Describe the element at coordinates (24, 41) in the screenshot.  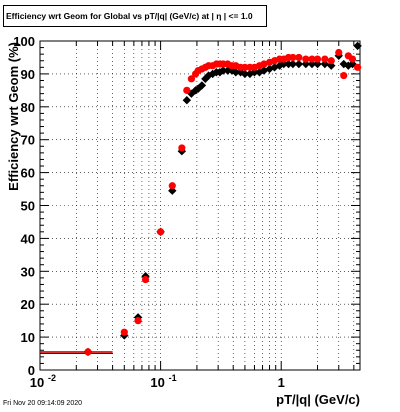
I see `y-tick-label: 100` at that location.